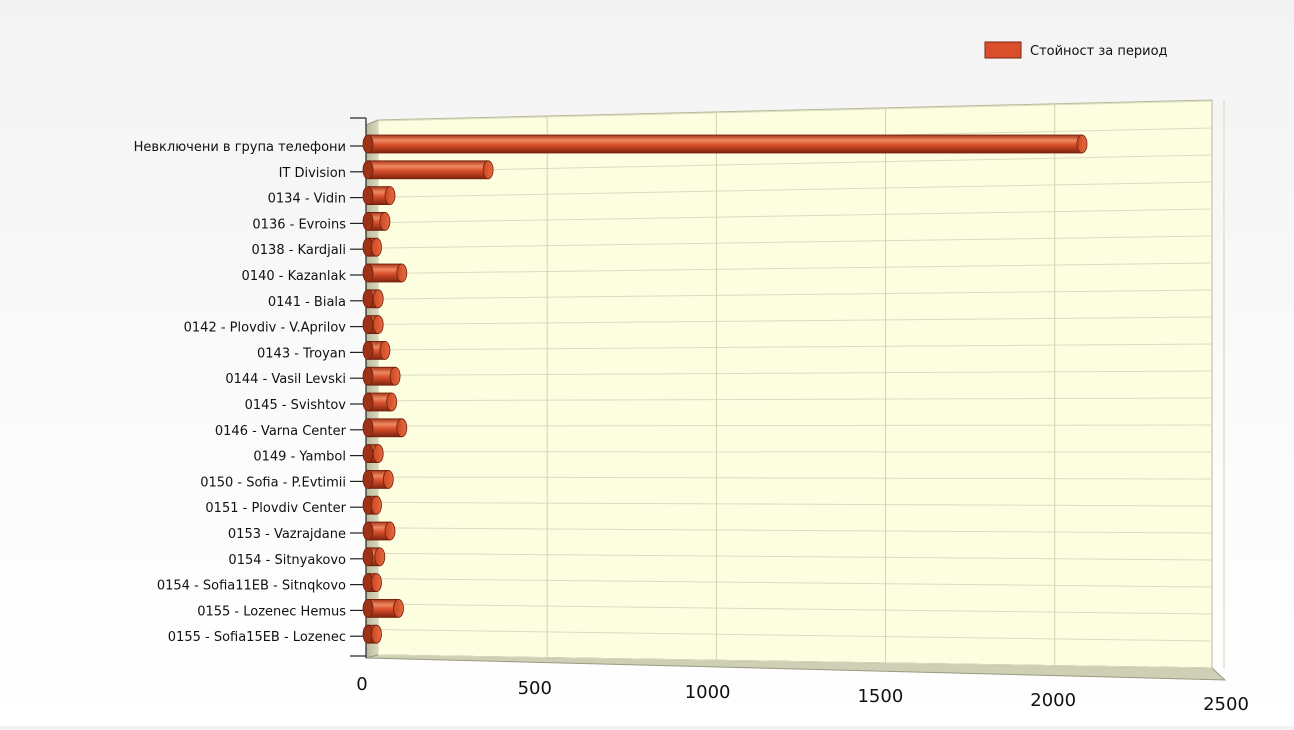 The width and height of the screenshot is (1294, 730). What do you see at coordinates (251, 586) in the screenshot?
I see `category-label: 0154 - Sofia11EB - Sitnqkovo` at bounding box center [251, 586].